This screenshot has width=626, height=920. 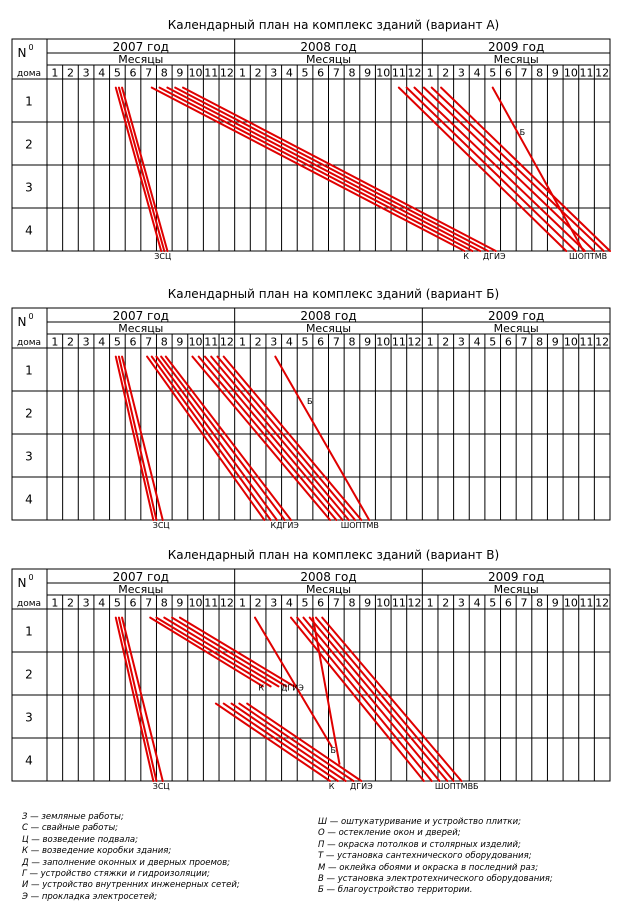 What do you see at coordinates (516, 577) in the screenshot?
I see `year-label: 2009 год` at bounding box center [516, 577].